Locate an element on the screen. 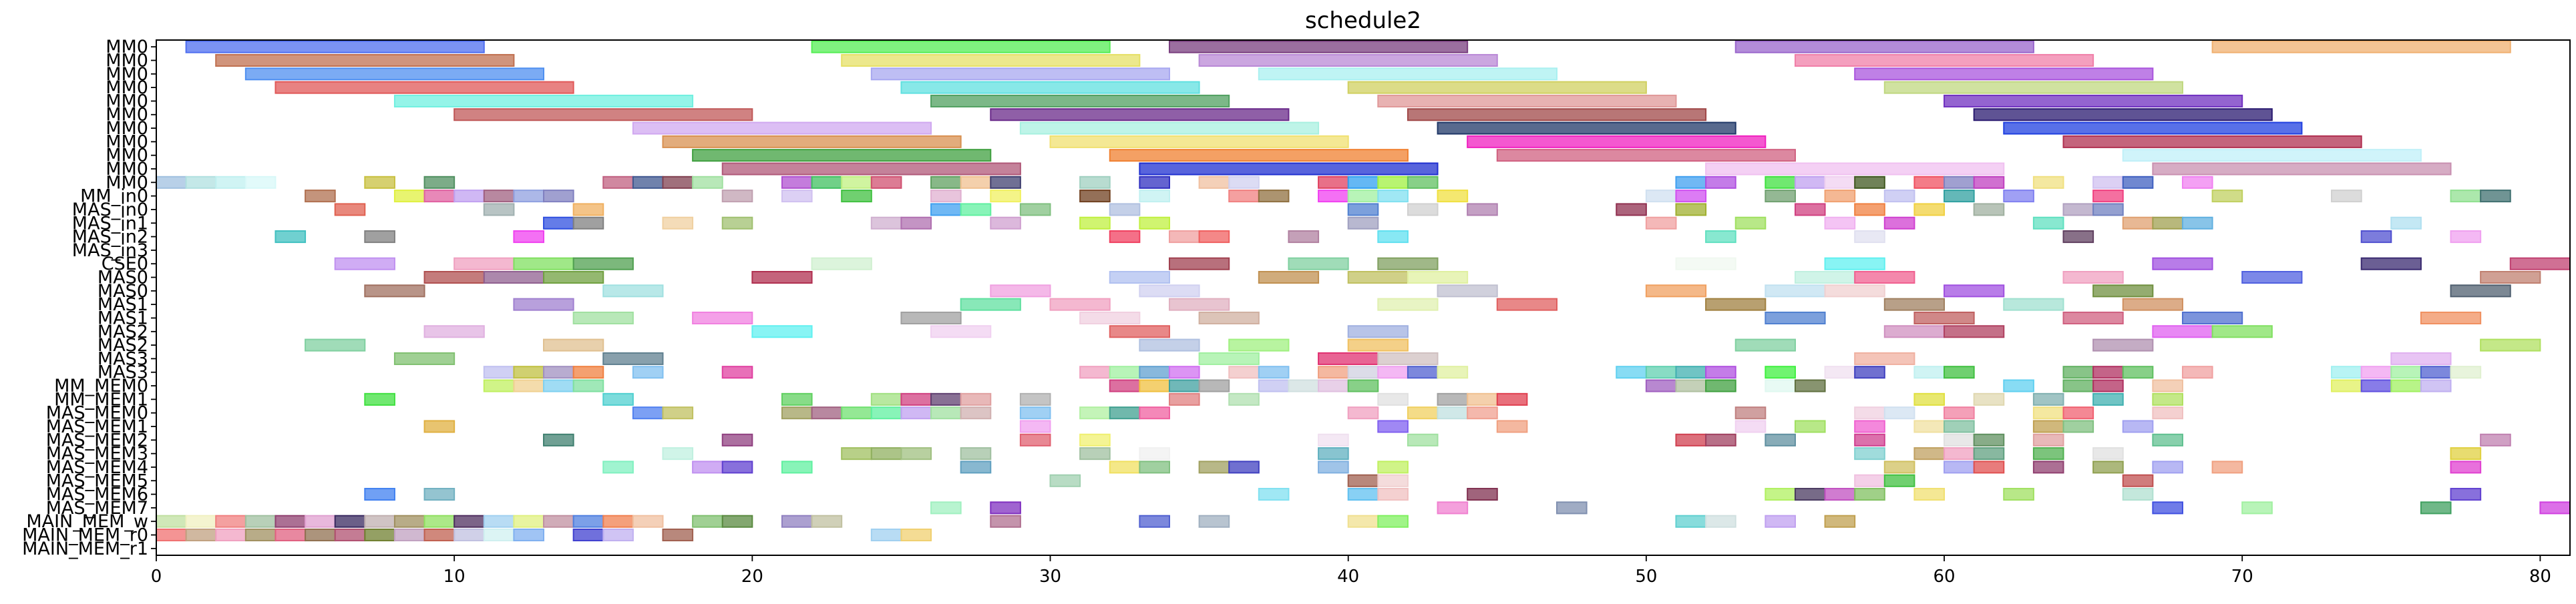 This screenshot has height=604, width=2576. chart-title: schedule2 is located at coordinates (1363, 21).